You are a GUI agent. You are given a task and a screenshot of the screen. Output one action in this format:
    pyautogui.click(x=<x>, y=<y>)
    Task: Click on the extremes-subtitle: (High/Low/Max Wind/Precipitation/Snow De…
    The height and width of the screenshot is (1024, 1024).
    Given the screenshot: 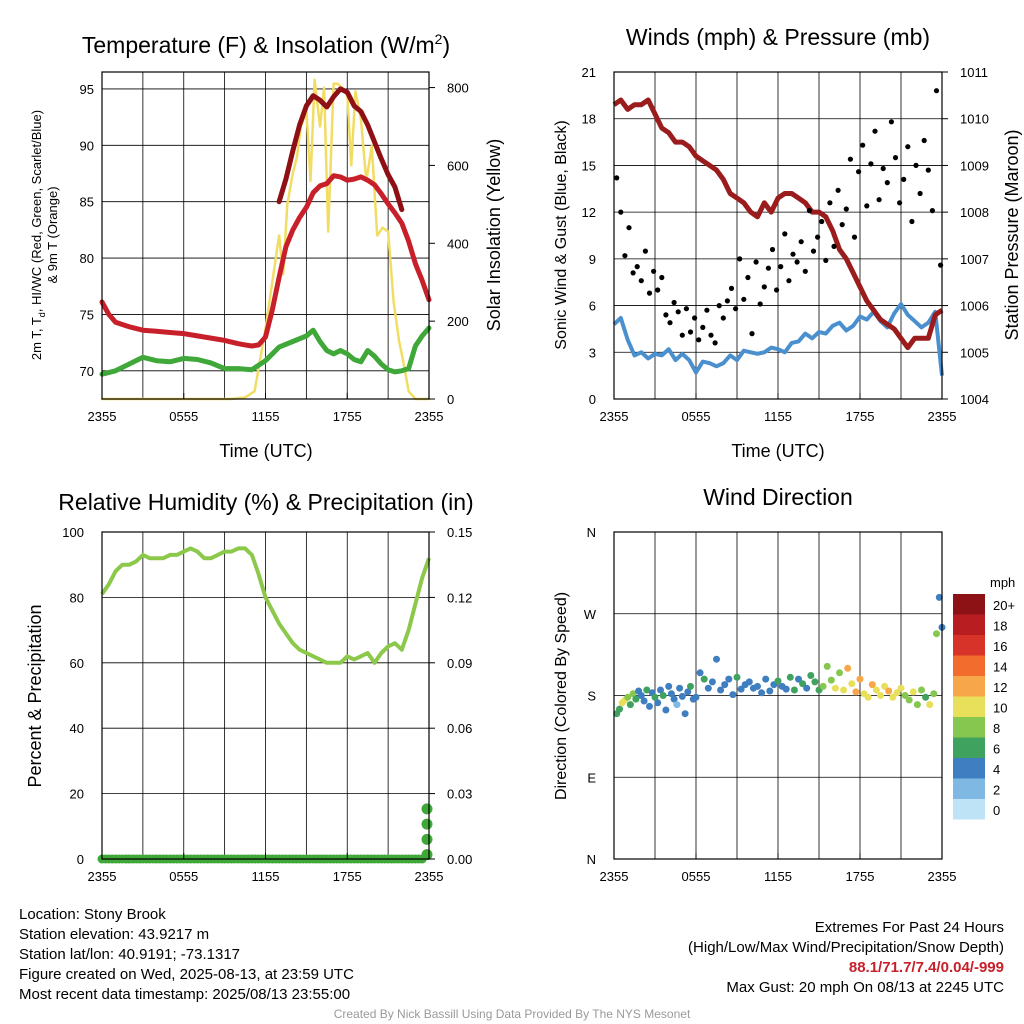 What is the action you would take?
    pyautogui.click(x=846, y=947)
    